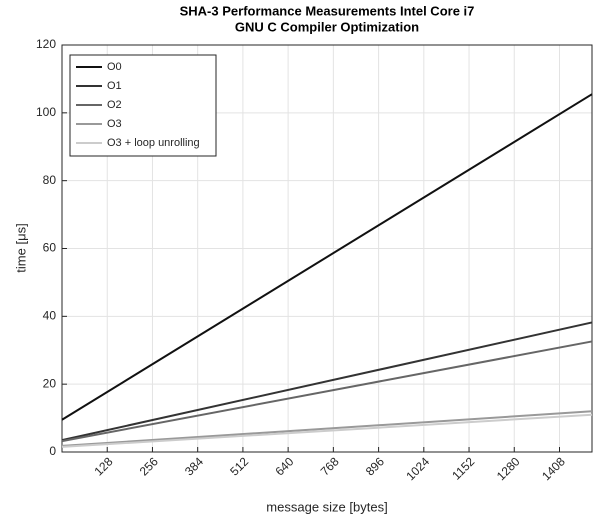 This screenshot has height=521, width=600. What do you see at coordinates (20, 247) in the screenshot?
I see `y-axis-label: time [μs]` at bounding box center [20, 247].